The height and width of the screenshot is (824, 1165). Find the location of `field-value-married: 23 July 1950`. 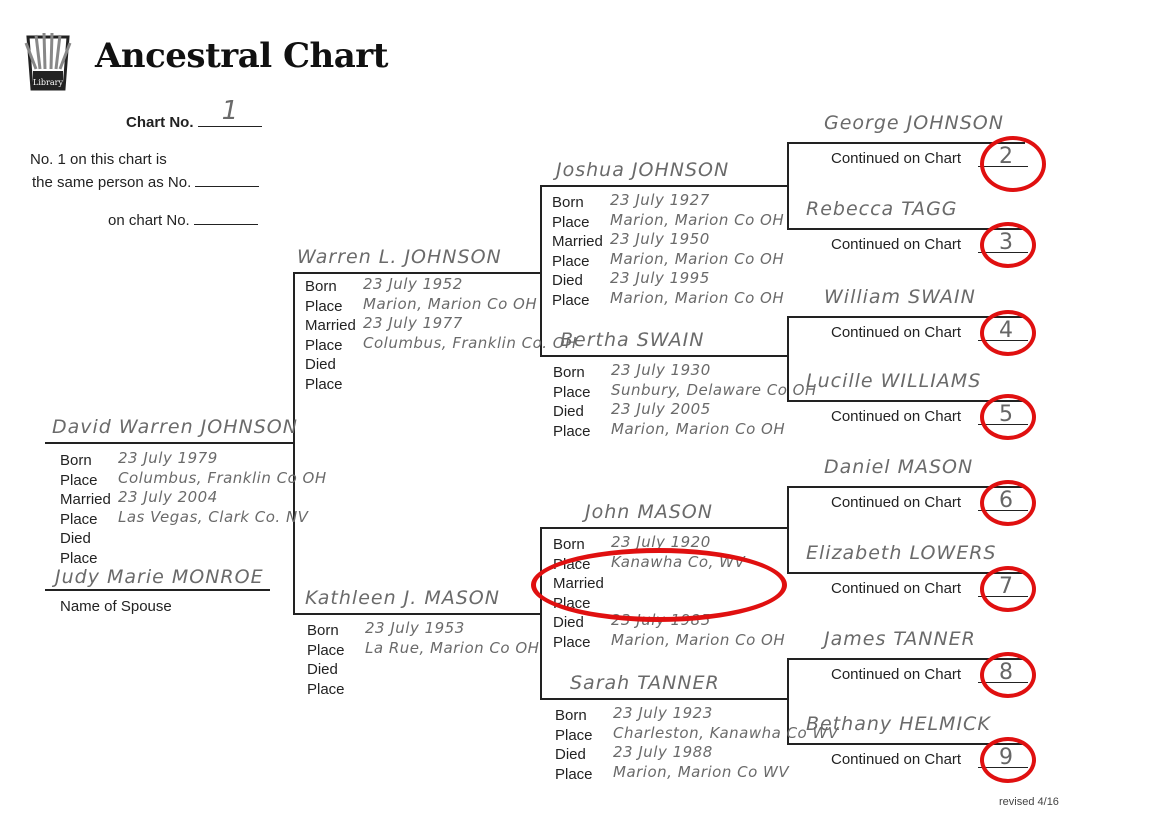

field-value-married: 23 July 1950 is located at coordinates (660, 239).